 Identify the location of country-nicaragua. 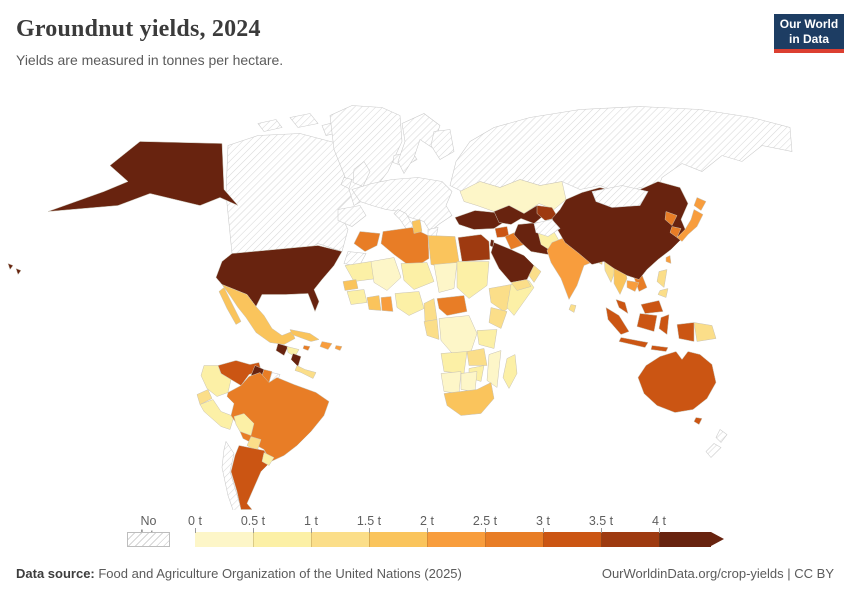
(296, 360).